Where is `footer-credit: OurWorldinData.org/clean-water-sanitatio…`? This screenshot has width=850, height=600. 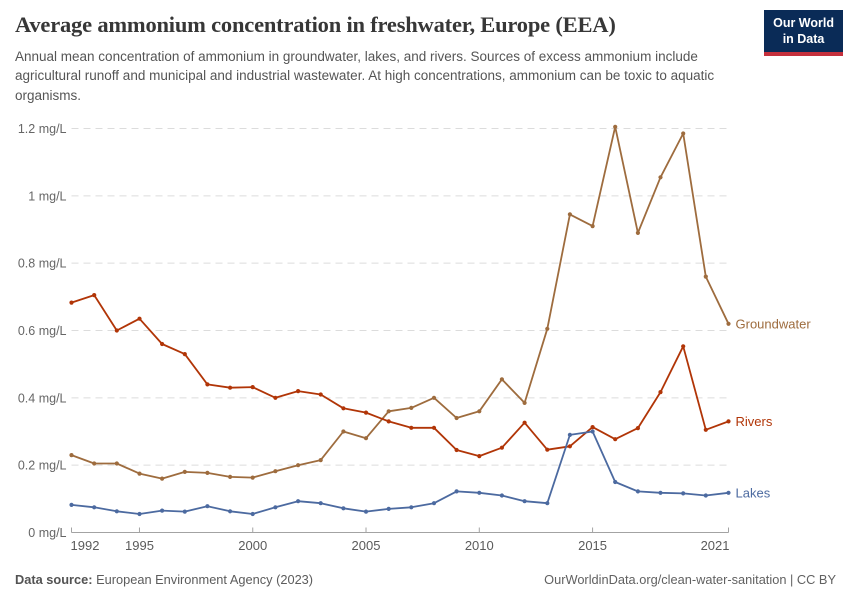 footer-credit: OurWorldinData.org/clean-water-sanitatio… is located at coordinates (690, 579).